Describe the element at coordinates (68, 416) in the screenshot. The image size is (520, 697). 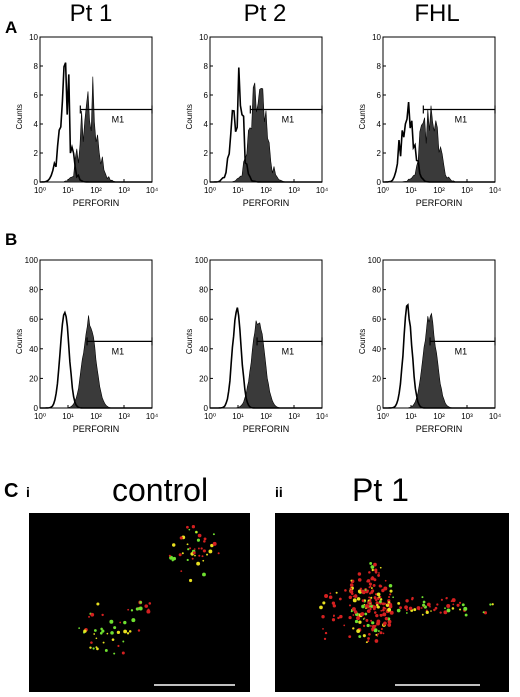
I see `x-tick-label: 10¹` at that location.